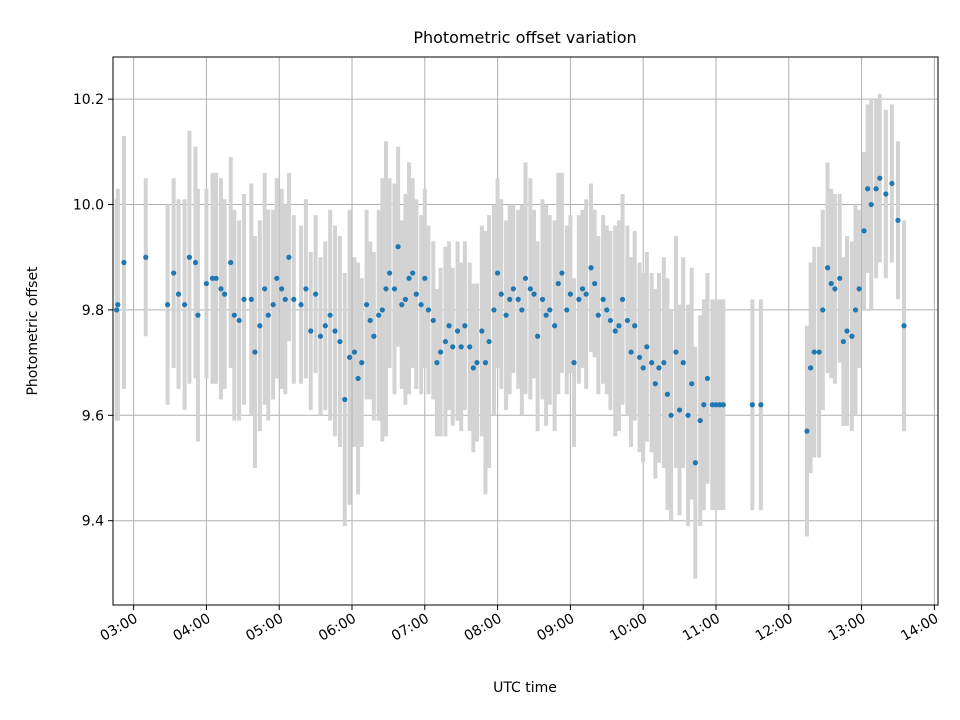  I want to click on x-tick-label: 08:00, so click(483, 628).